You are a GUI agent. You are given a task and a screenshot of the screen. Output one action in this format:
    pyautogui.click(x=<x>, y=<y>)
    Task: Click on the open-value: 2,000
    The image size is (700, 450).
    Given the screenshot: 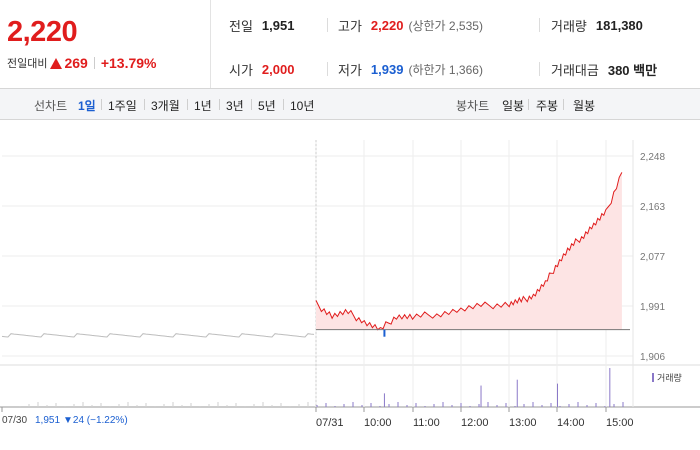 What is the action you would take?
    pyautogui.click(x=278, y=69)
    